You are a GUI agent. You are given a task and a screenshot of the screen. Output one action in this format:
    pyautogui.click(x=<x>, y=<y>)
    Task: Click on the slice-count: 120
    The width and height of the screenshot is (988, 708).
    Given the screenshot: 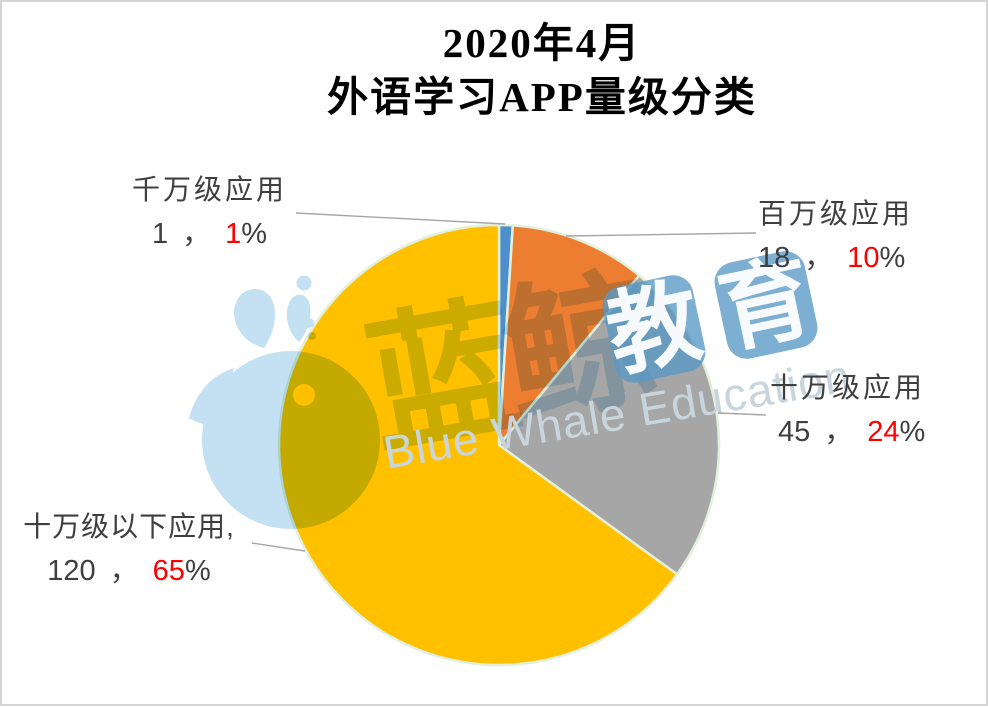 What is the action you would take?
    pyautogui.click(x=71, y=571)
    